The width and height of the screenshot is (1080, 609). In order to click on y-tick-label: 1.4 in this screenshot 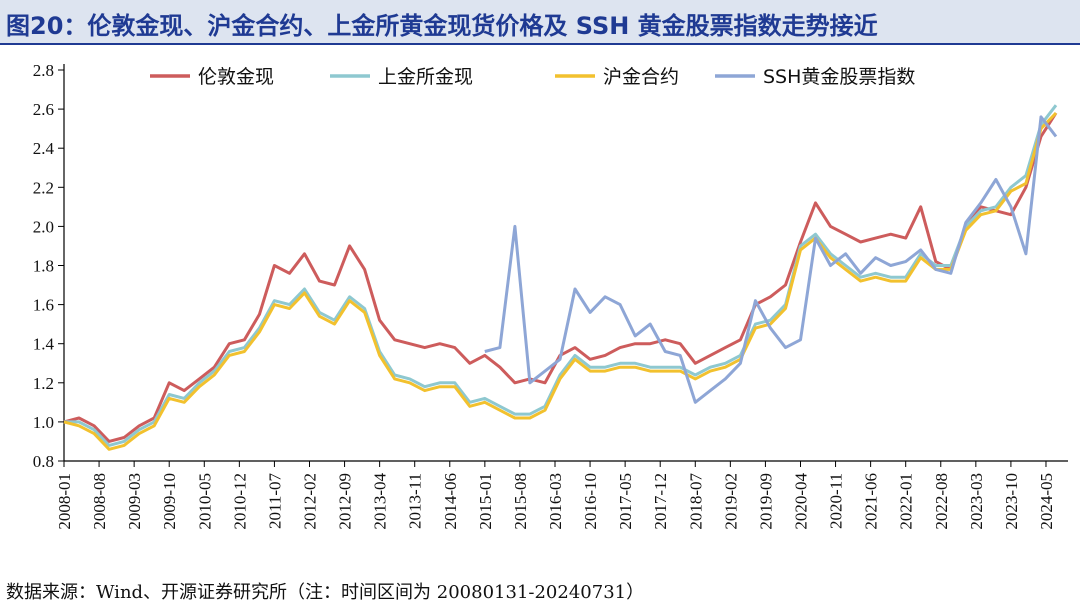, I will do `click(44, 344)`.